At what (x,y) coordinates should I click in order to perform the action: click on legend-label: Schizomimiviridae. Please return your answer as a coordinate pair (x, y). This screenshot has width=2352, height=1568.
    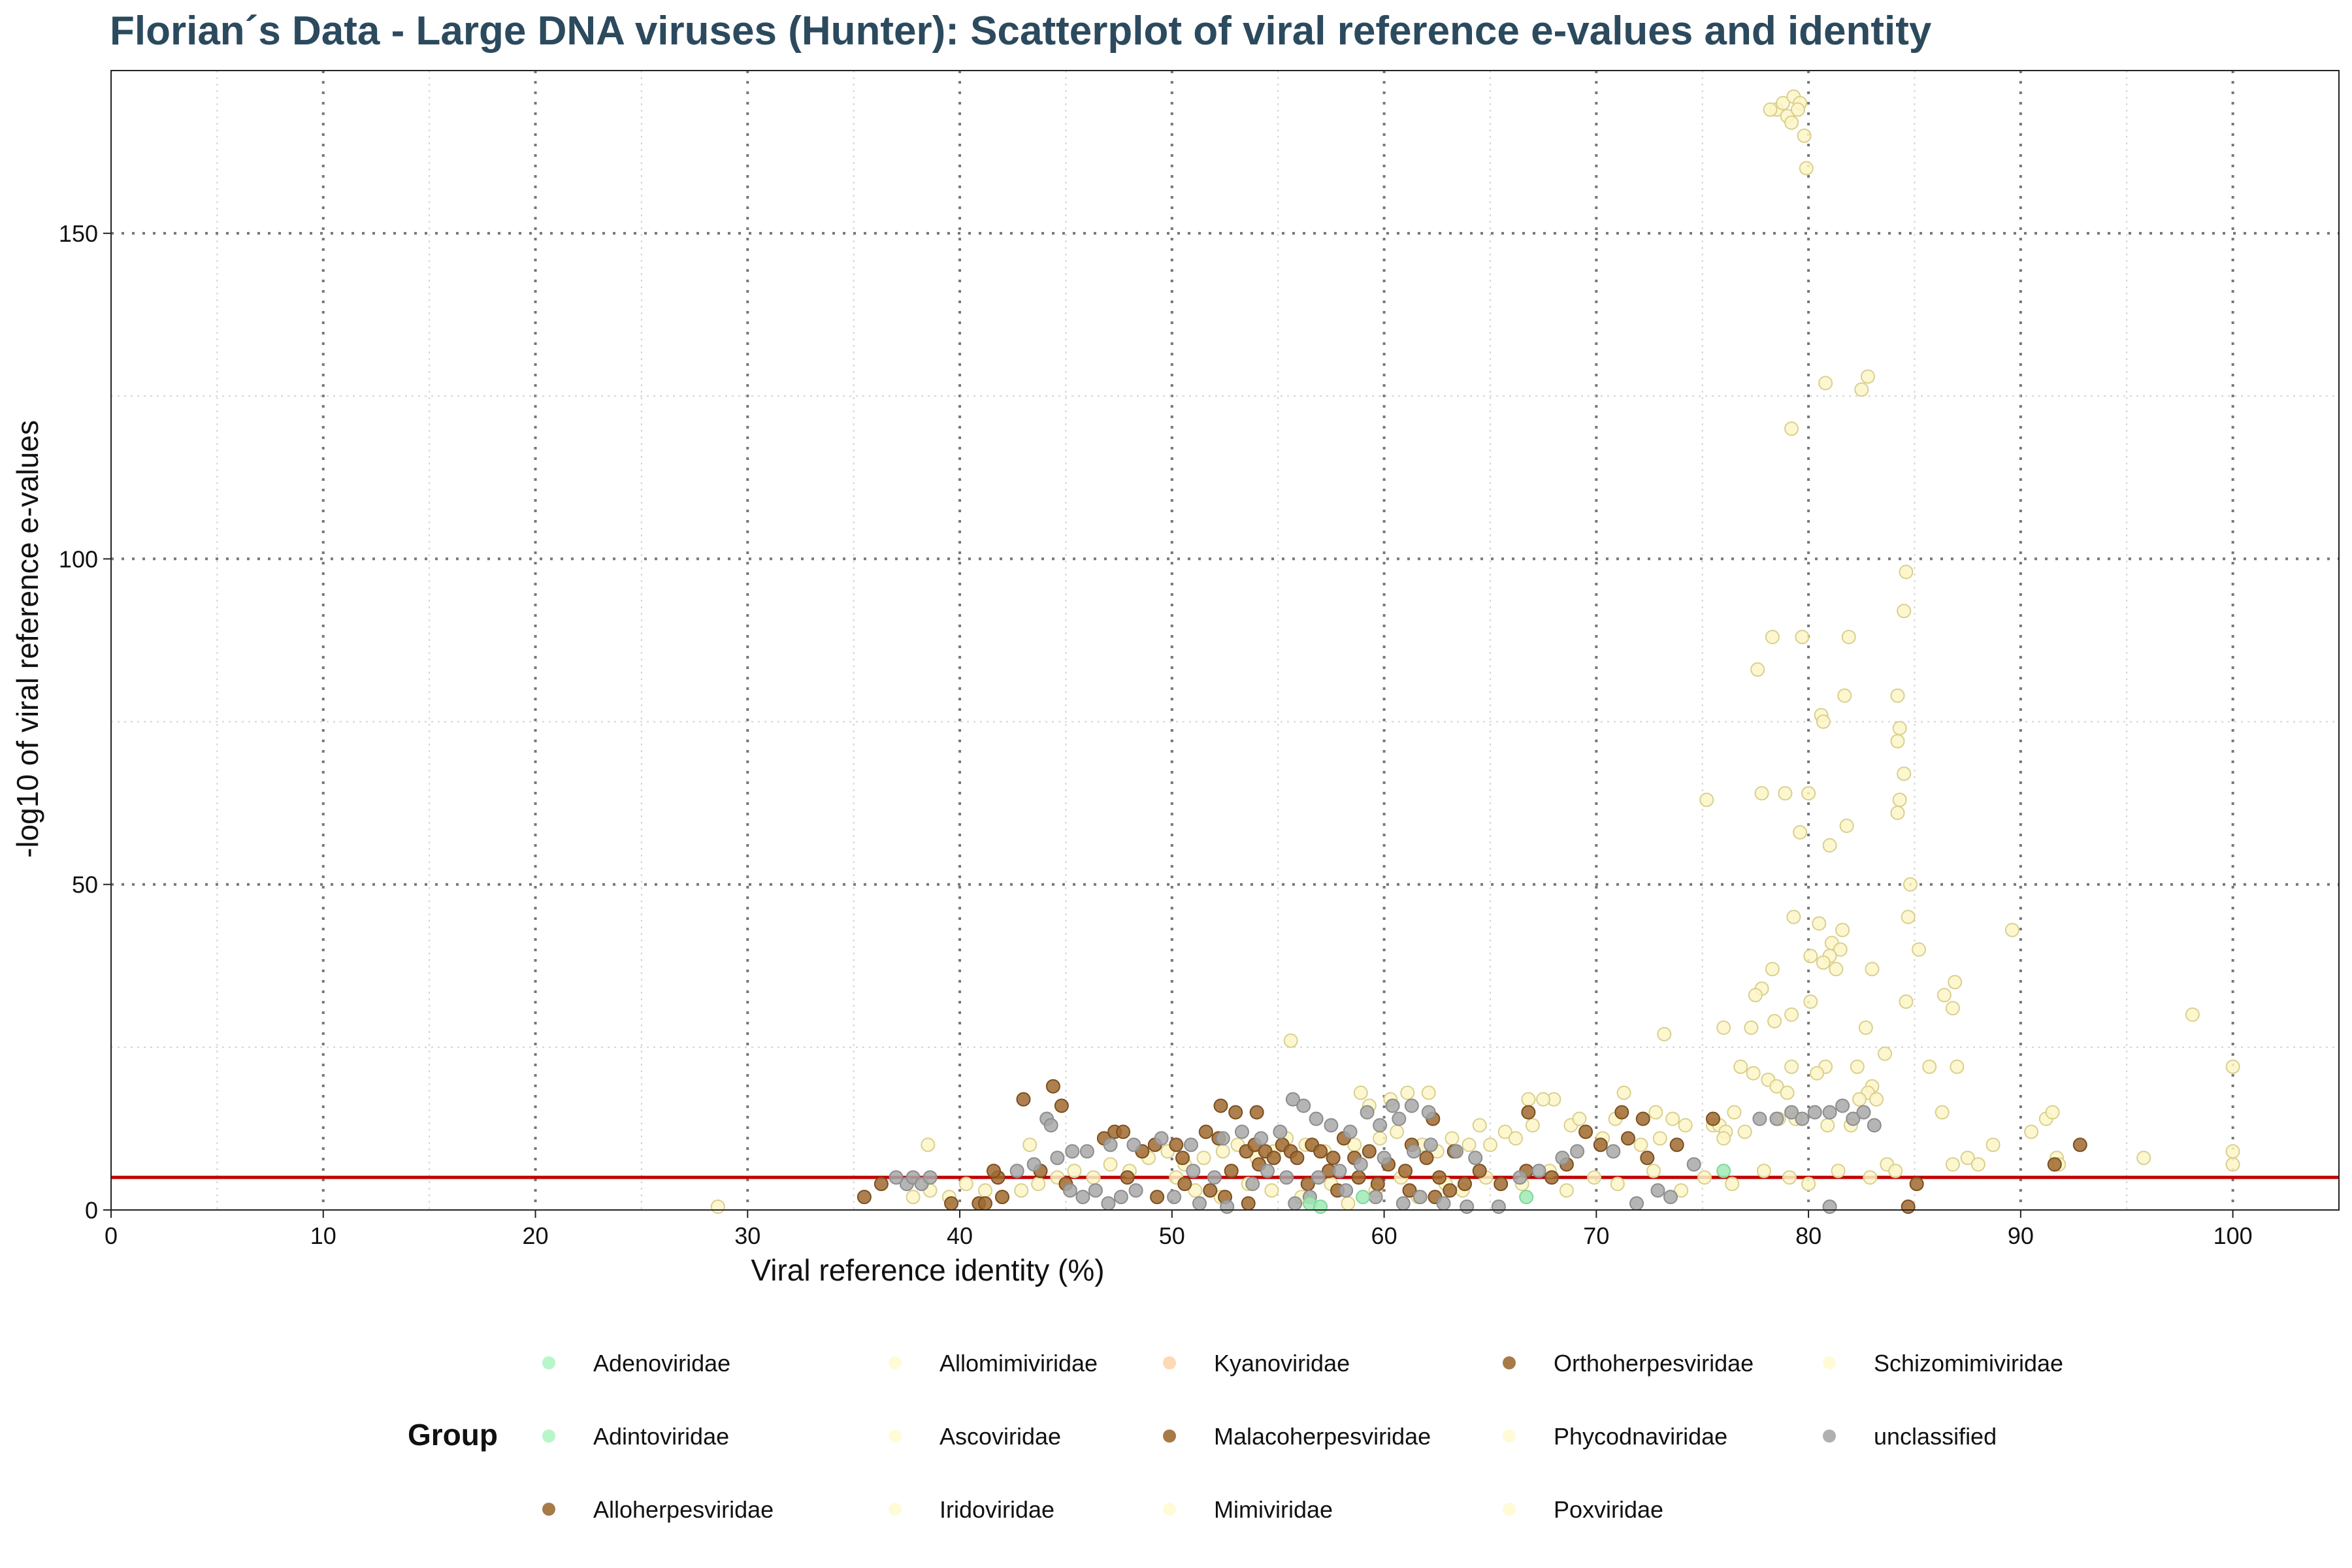
    Looking at the image, I should click on (1968, 1363).